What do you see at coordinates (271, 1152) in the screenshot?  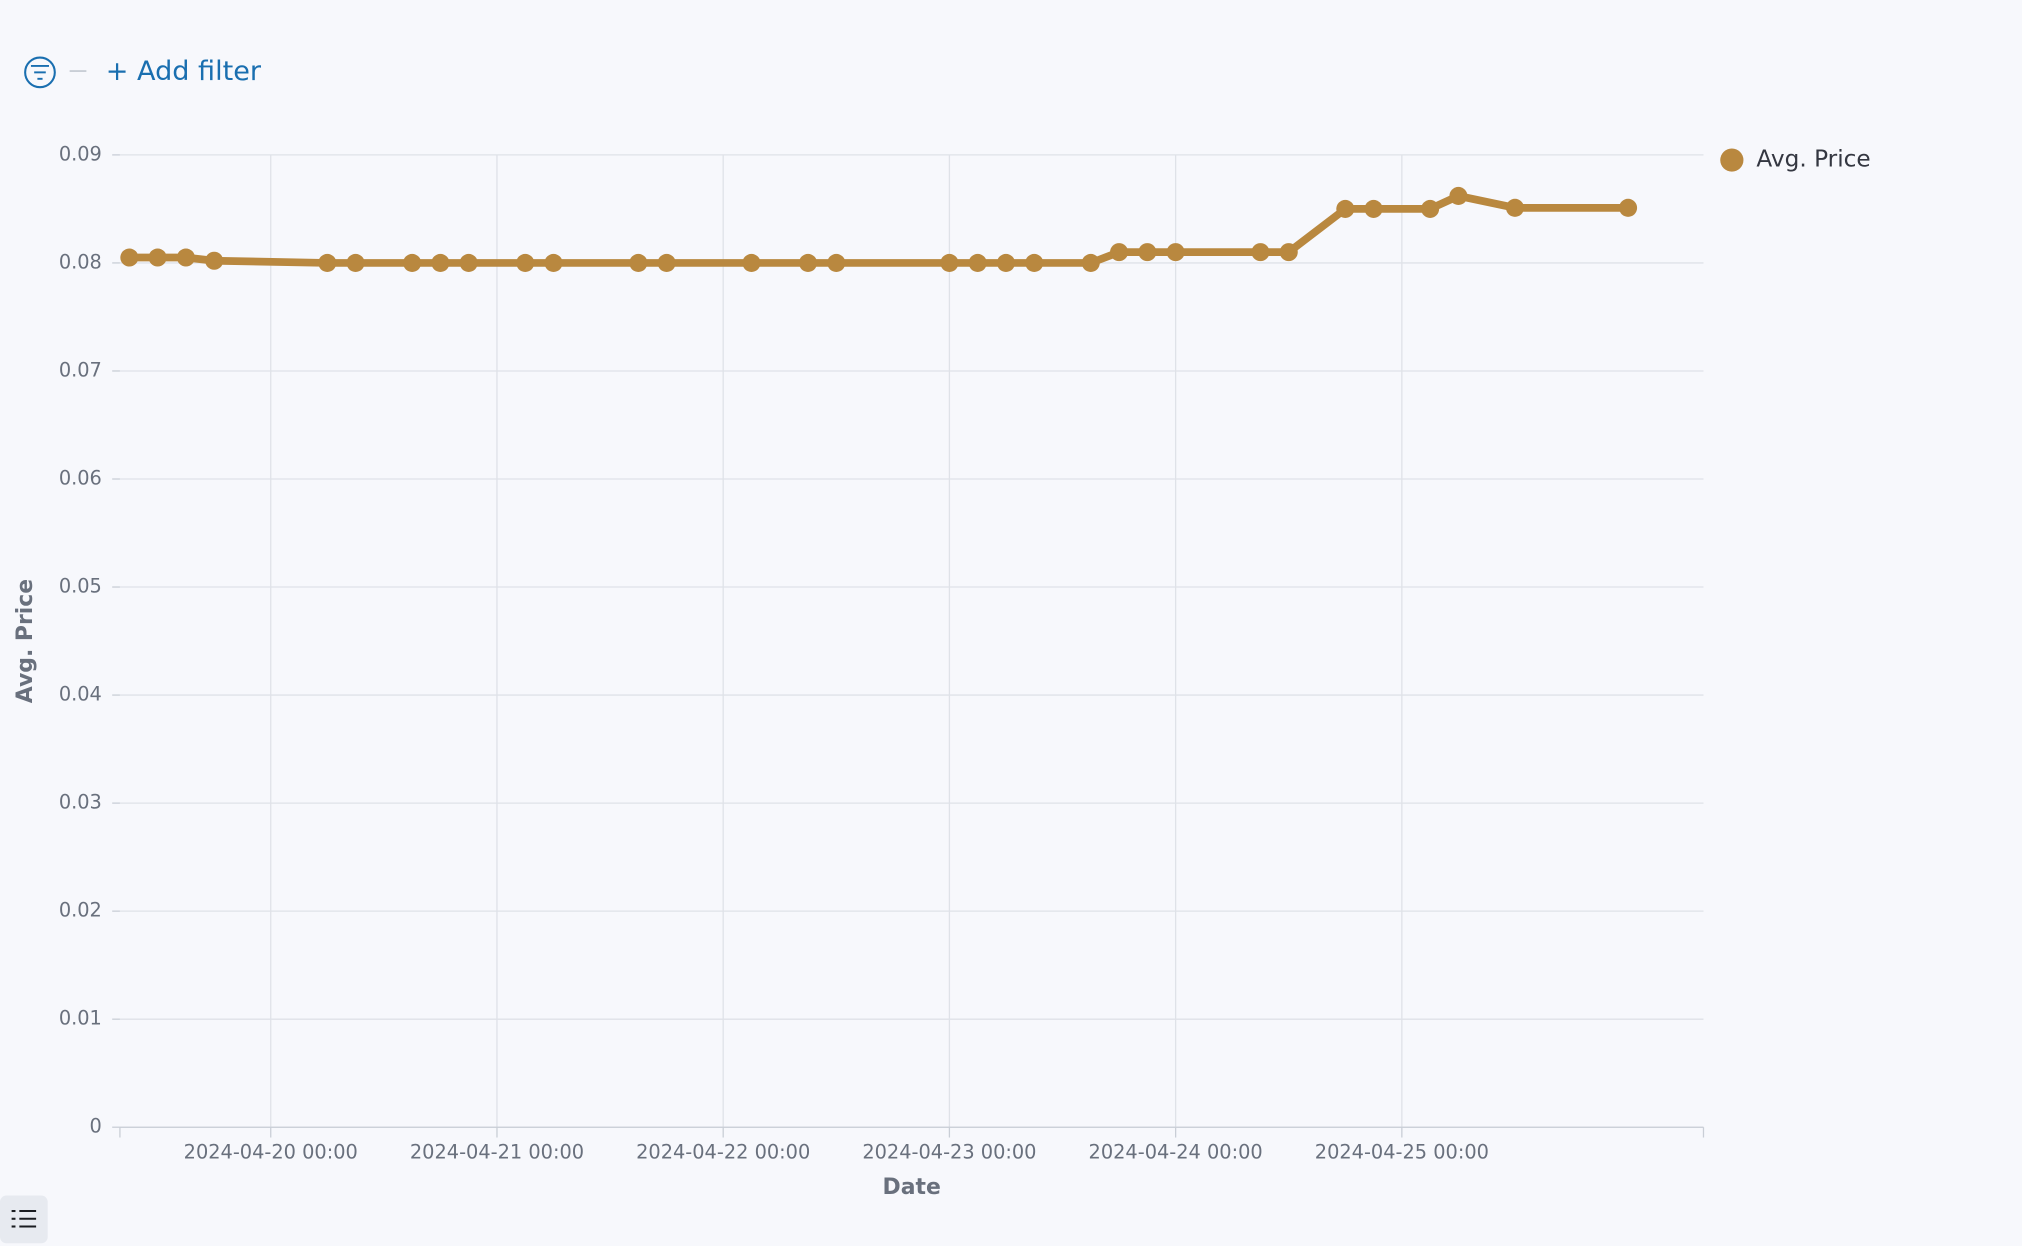 I see `x-tick-label: 2024-04-20 00:00` at bounding box center [271, 1152].